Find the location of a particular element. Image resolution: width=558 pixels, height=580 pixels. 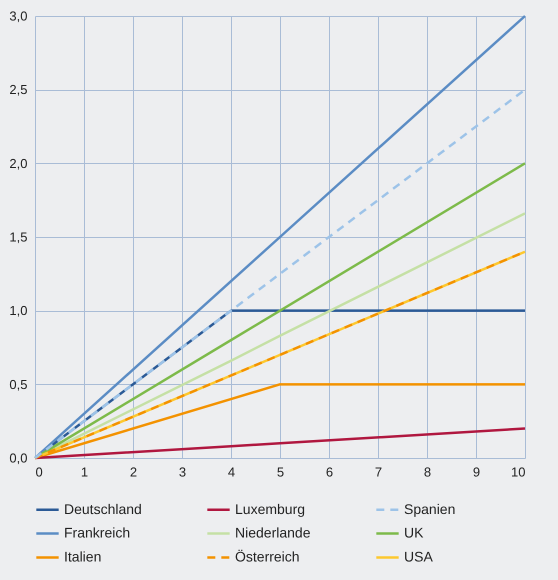

legend-label: UK is located at coordinates (414, 532).